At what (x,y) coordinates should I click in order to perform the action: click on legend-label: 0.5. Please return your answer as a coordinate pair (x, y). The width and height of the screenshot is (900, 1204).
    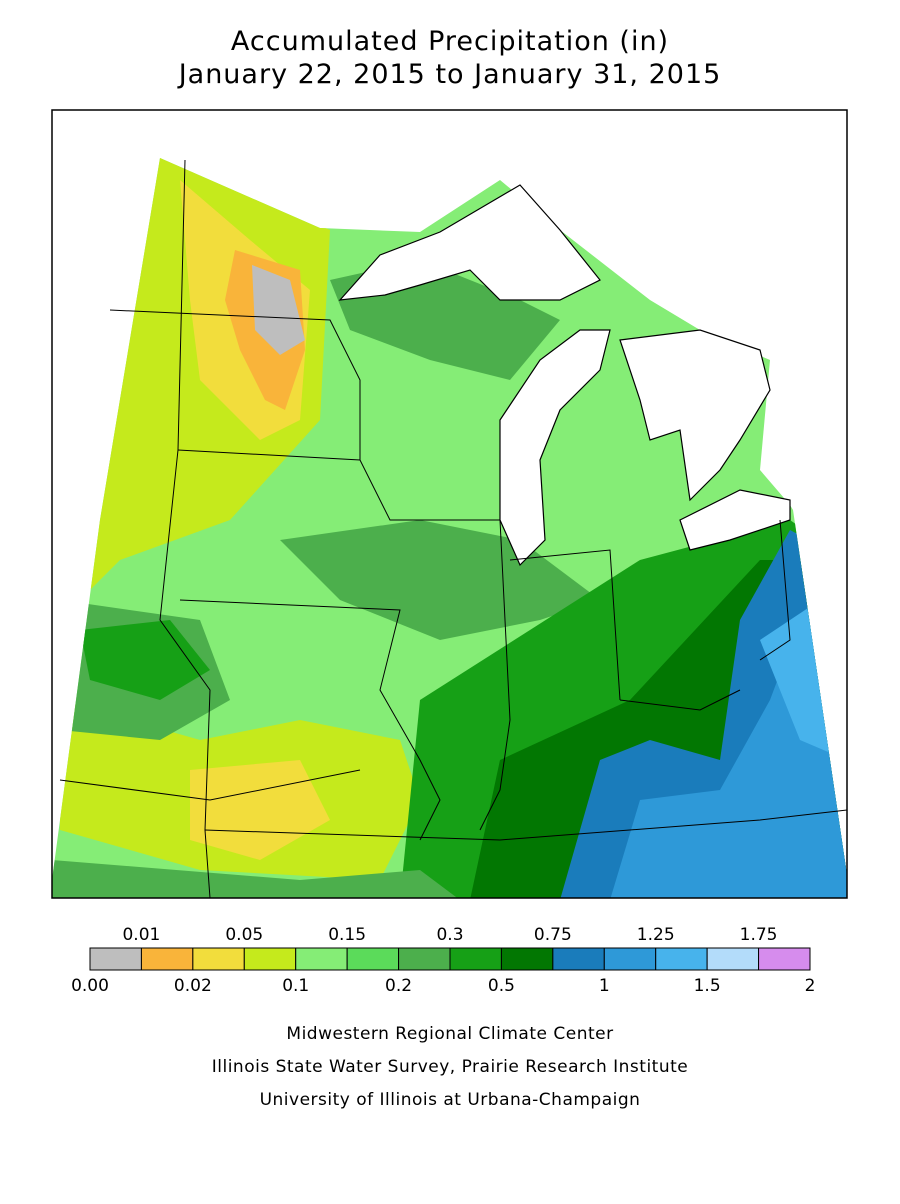
    Looking at the image, I should click on (501, 986).